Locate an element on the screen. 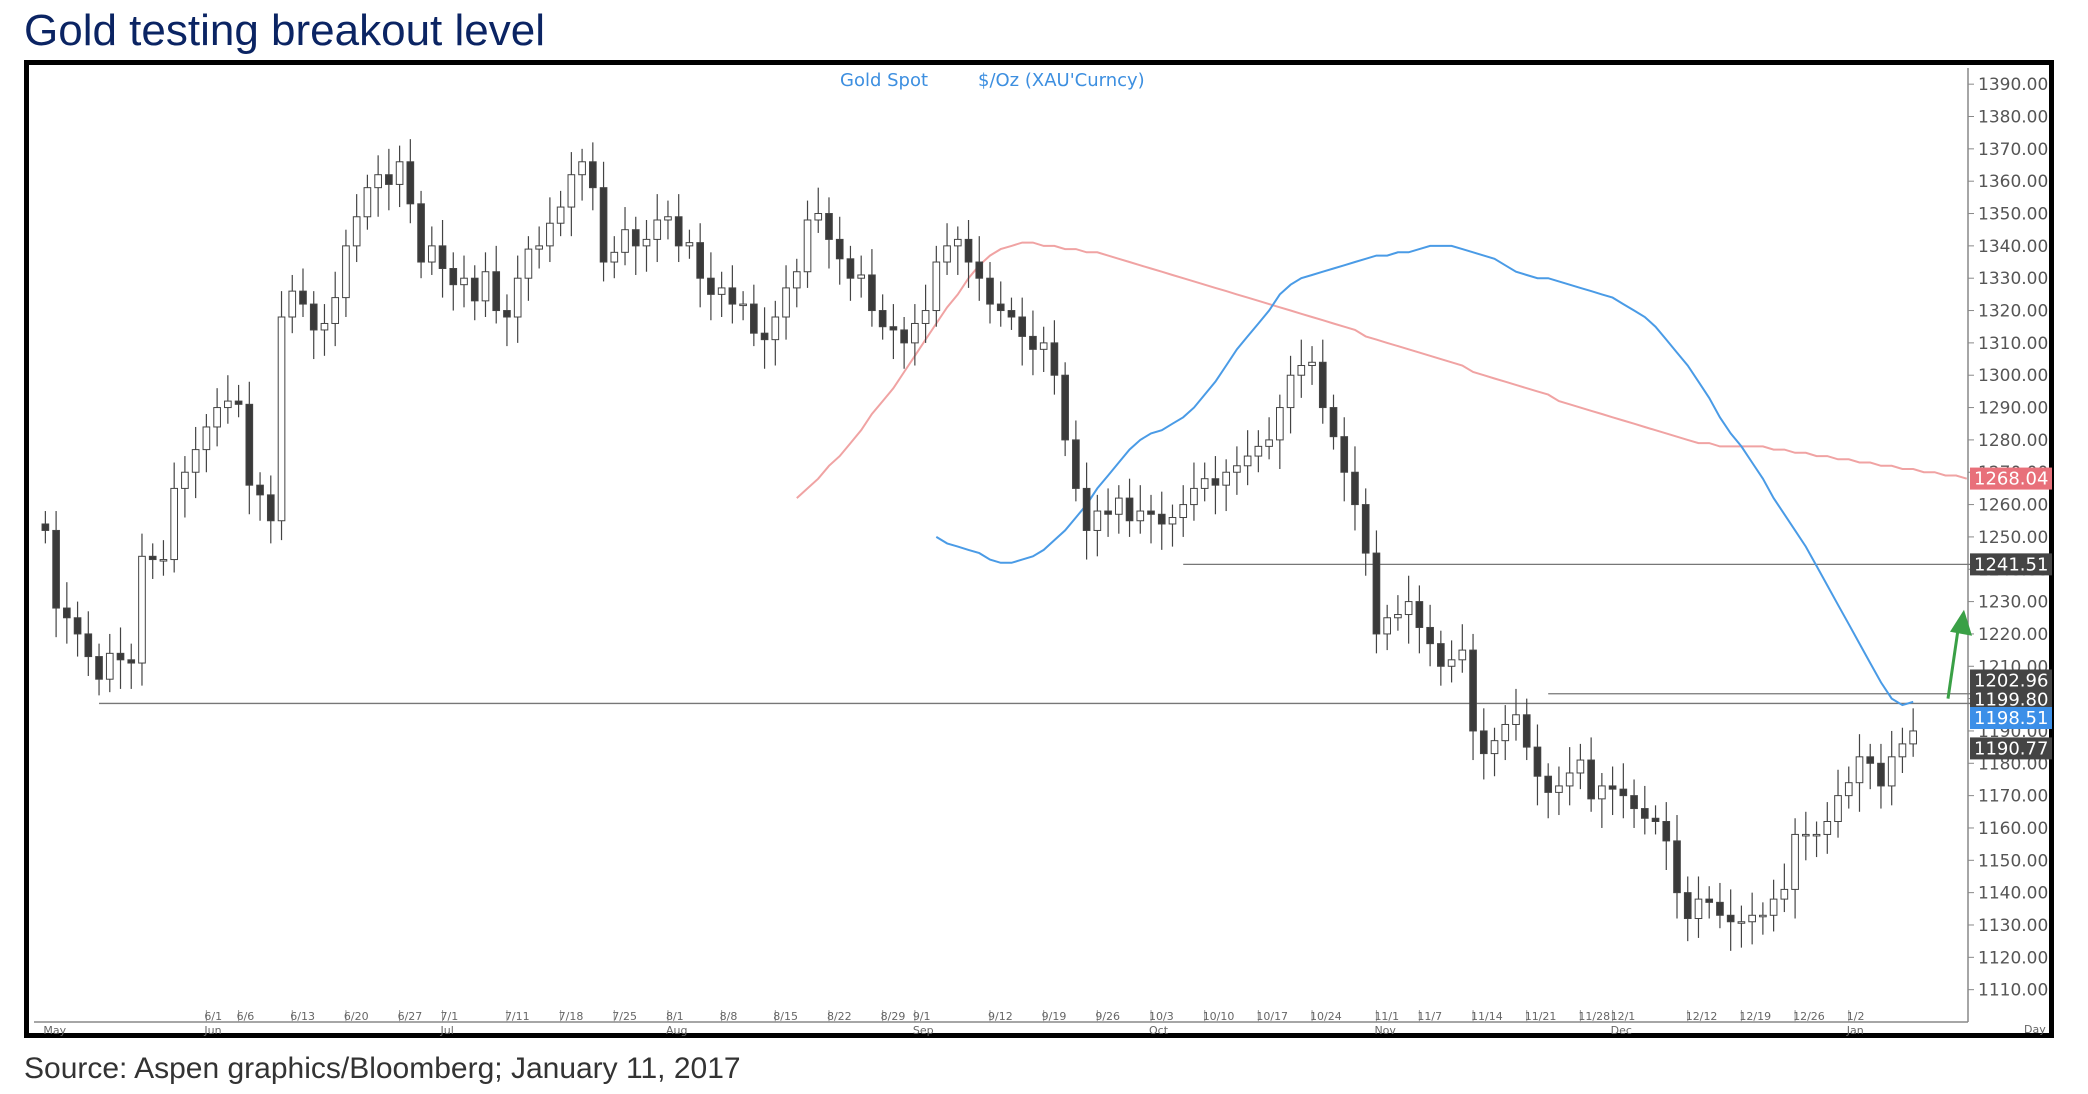 The height and width of the screenshot is (1094, 2088). y-tick-label: 1120.00 is located at coordinates (2013, 958).